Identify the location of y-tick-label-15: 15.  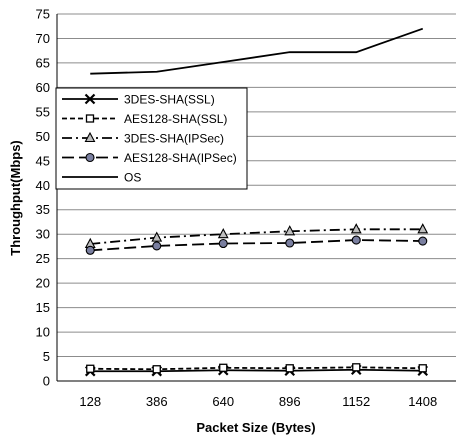
(43, 307).